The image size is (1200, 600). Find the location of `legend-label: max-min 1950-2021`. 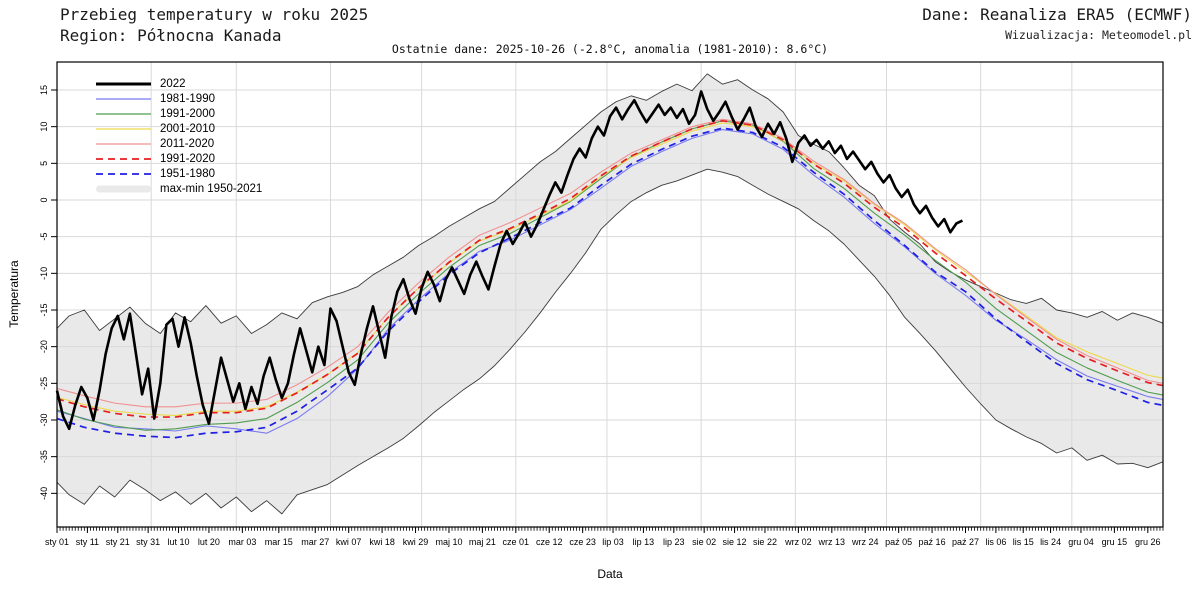

legend-label: max-min 1950-2021 is located at coordinates (211, 188).